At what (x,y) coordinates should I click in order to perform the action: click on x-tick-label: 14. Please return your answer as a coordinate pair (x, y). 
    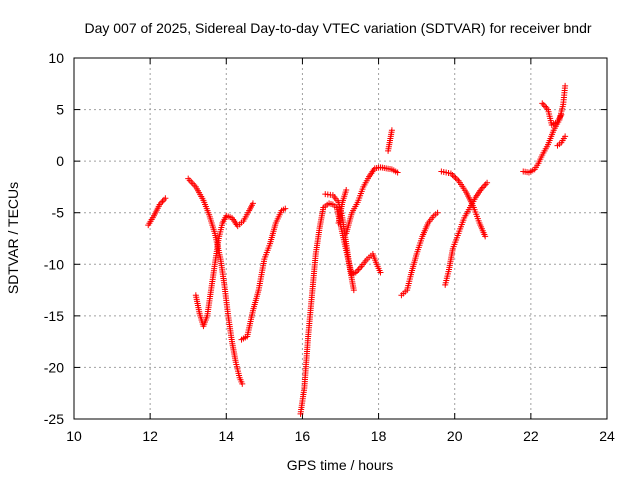
    Looking at the image, I should click on (226, 436).